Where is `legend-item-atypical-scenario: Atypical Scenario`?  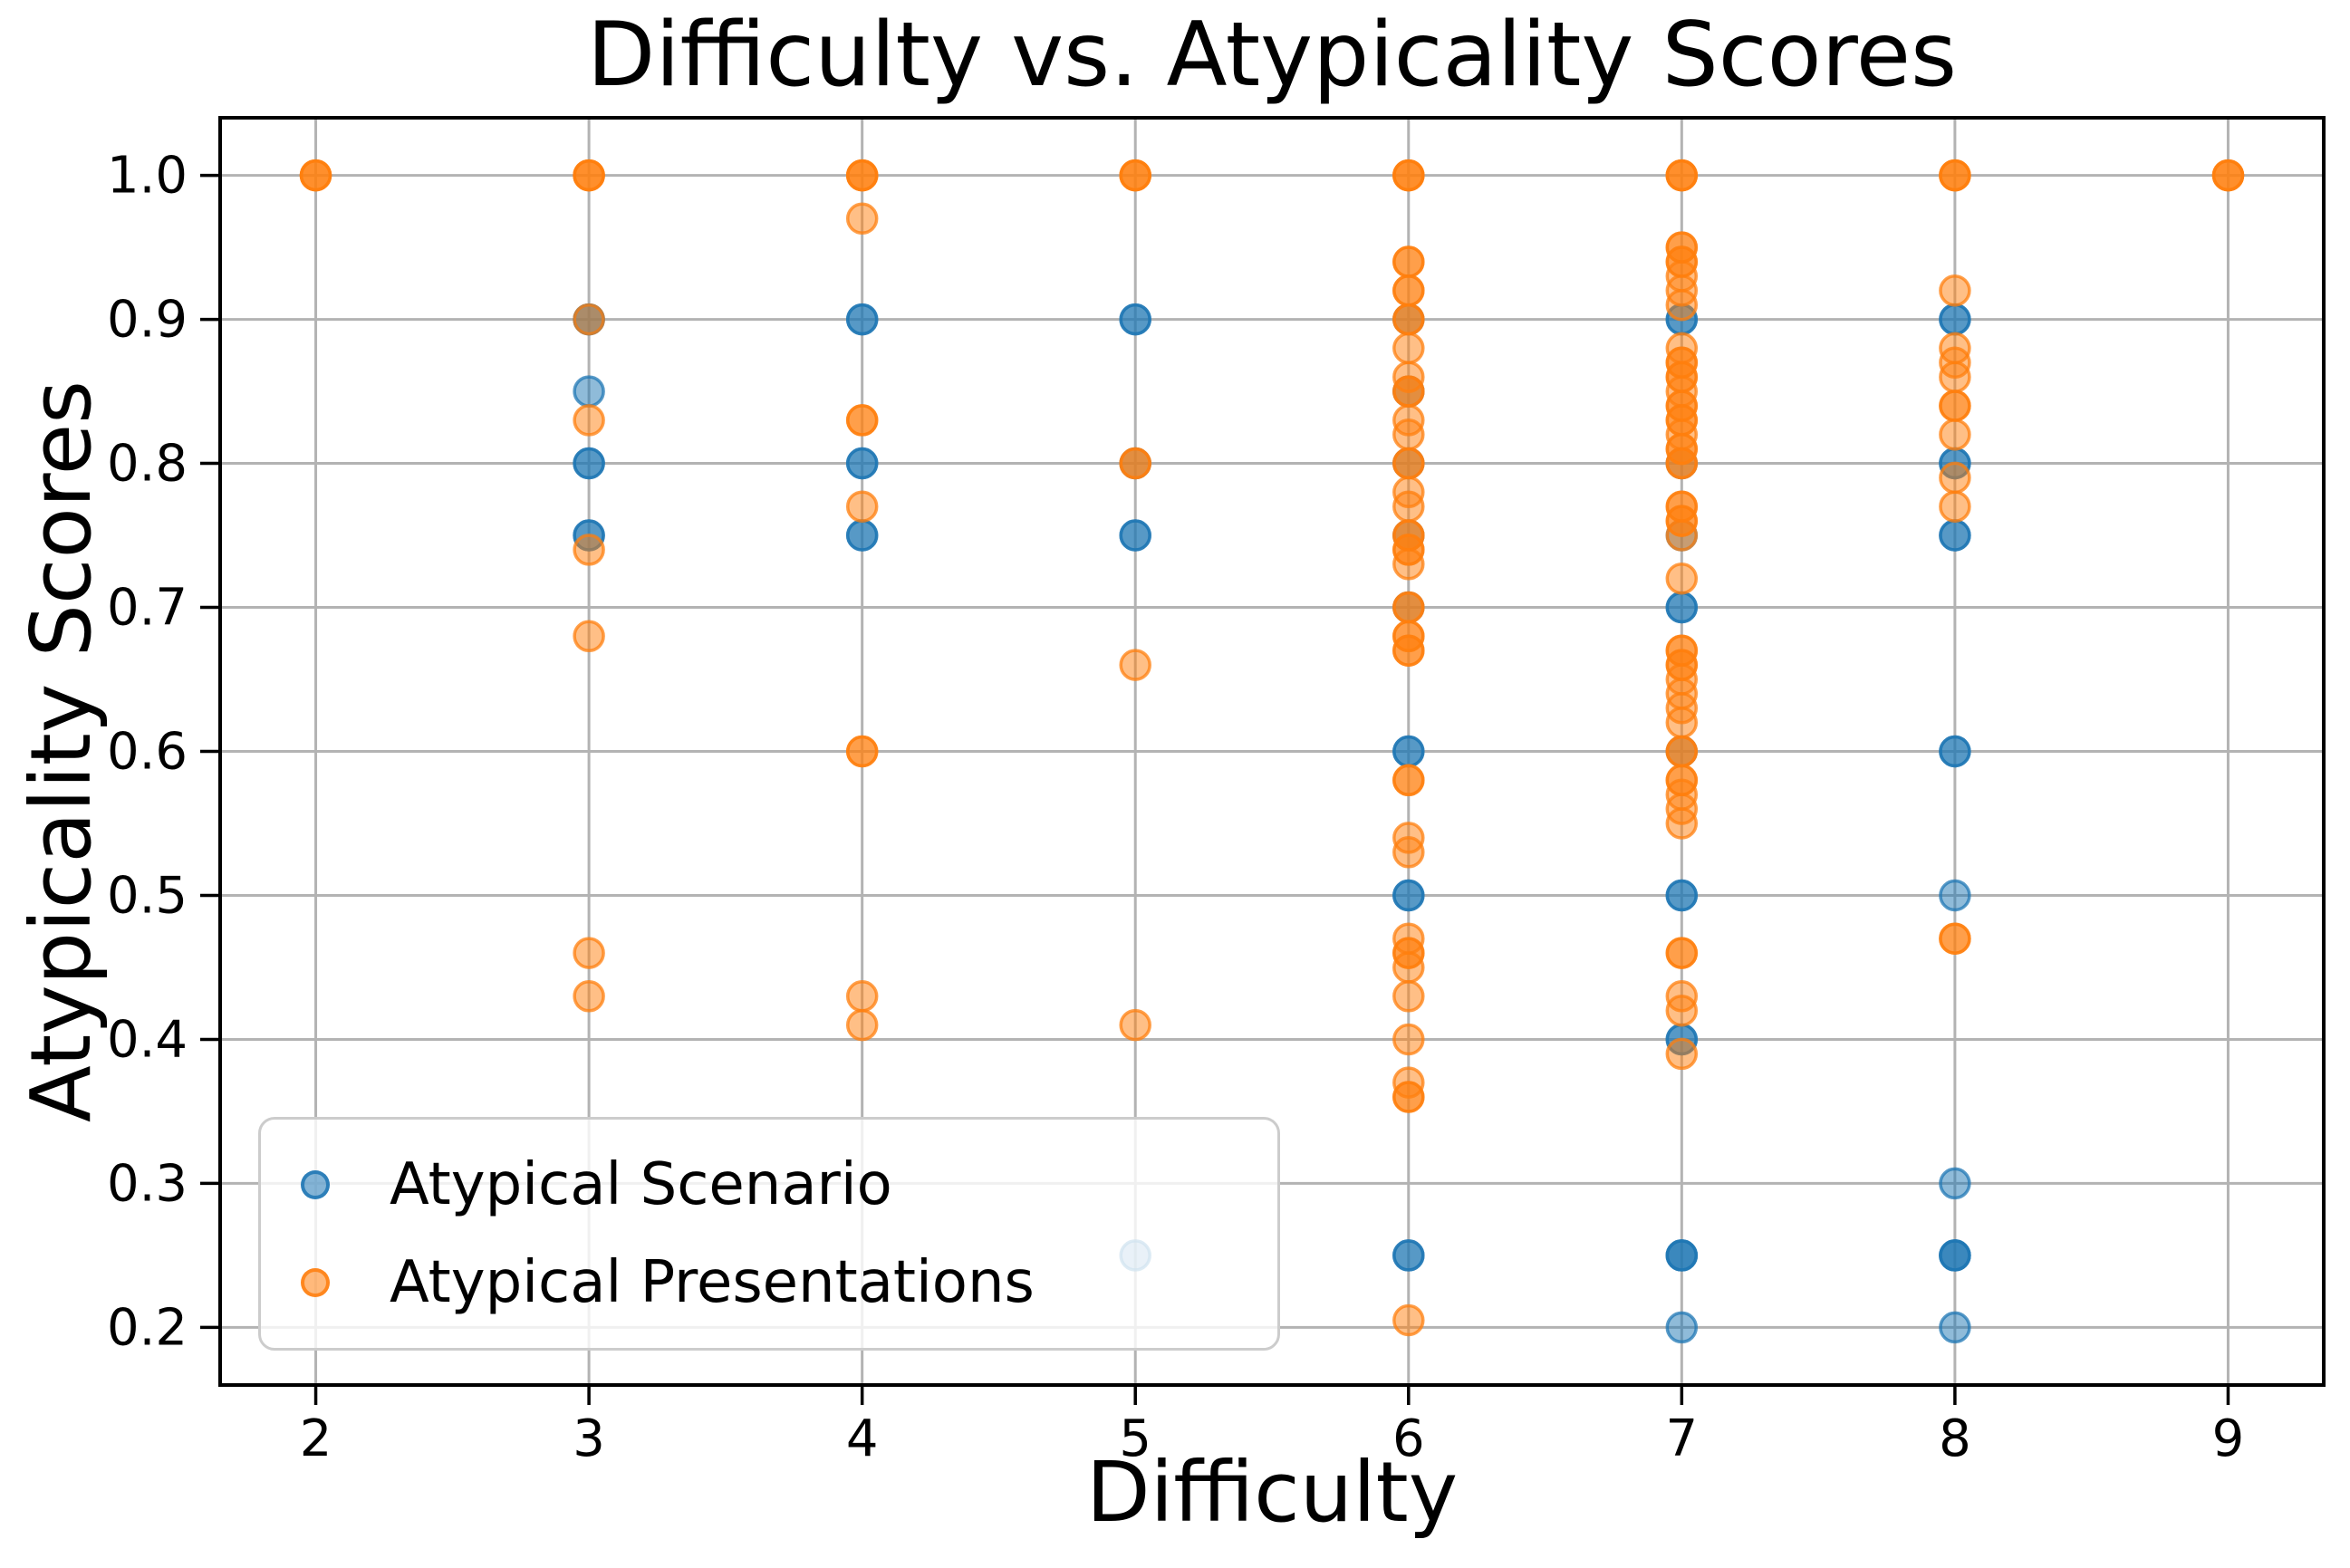 legend-item-atypical-scenario: Atypical Scenario is located at coordinates (789, 1185).